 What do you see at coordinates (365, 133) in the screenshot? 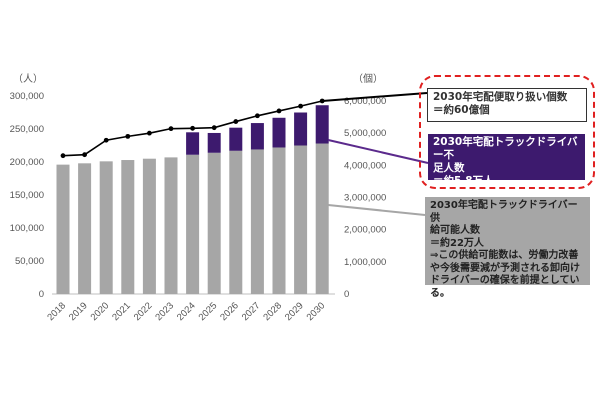
I see `right-tick-label: 5,000,000` at bounding box center [365, 133].